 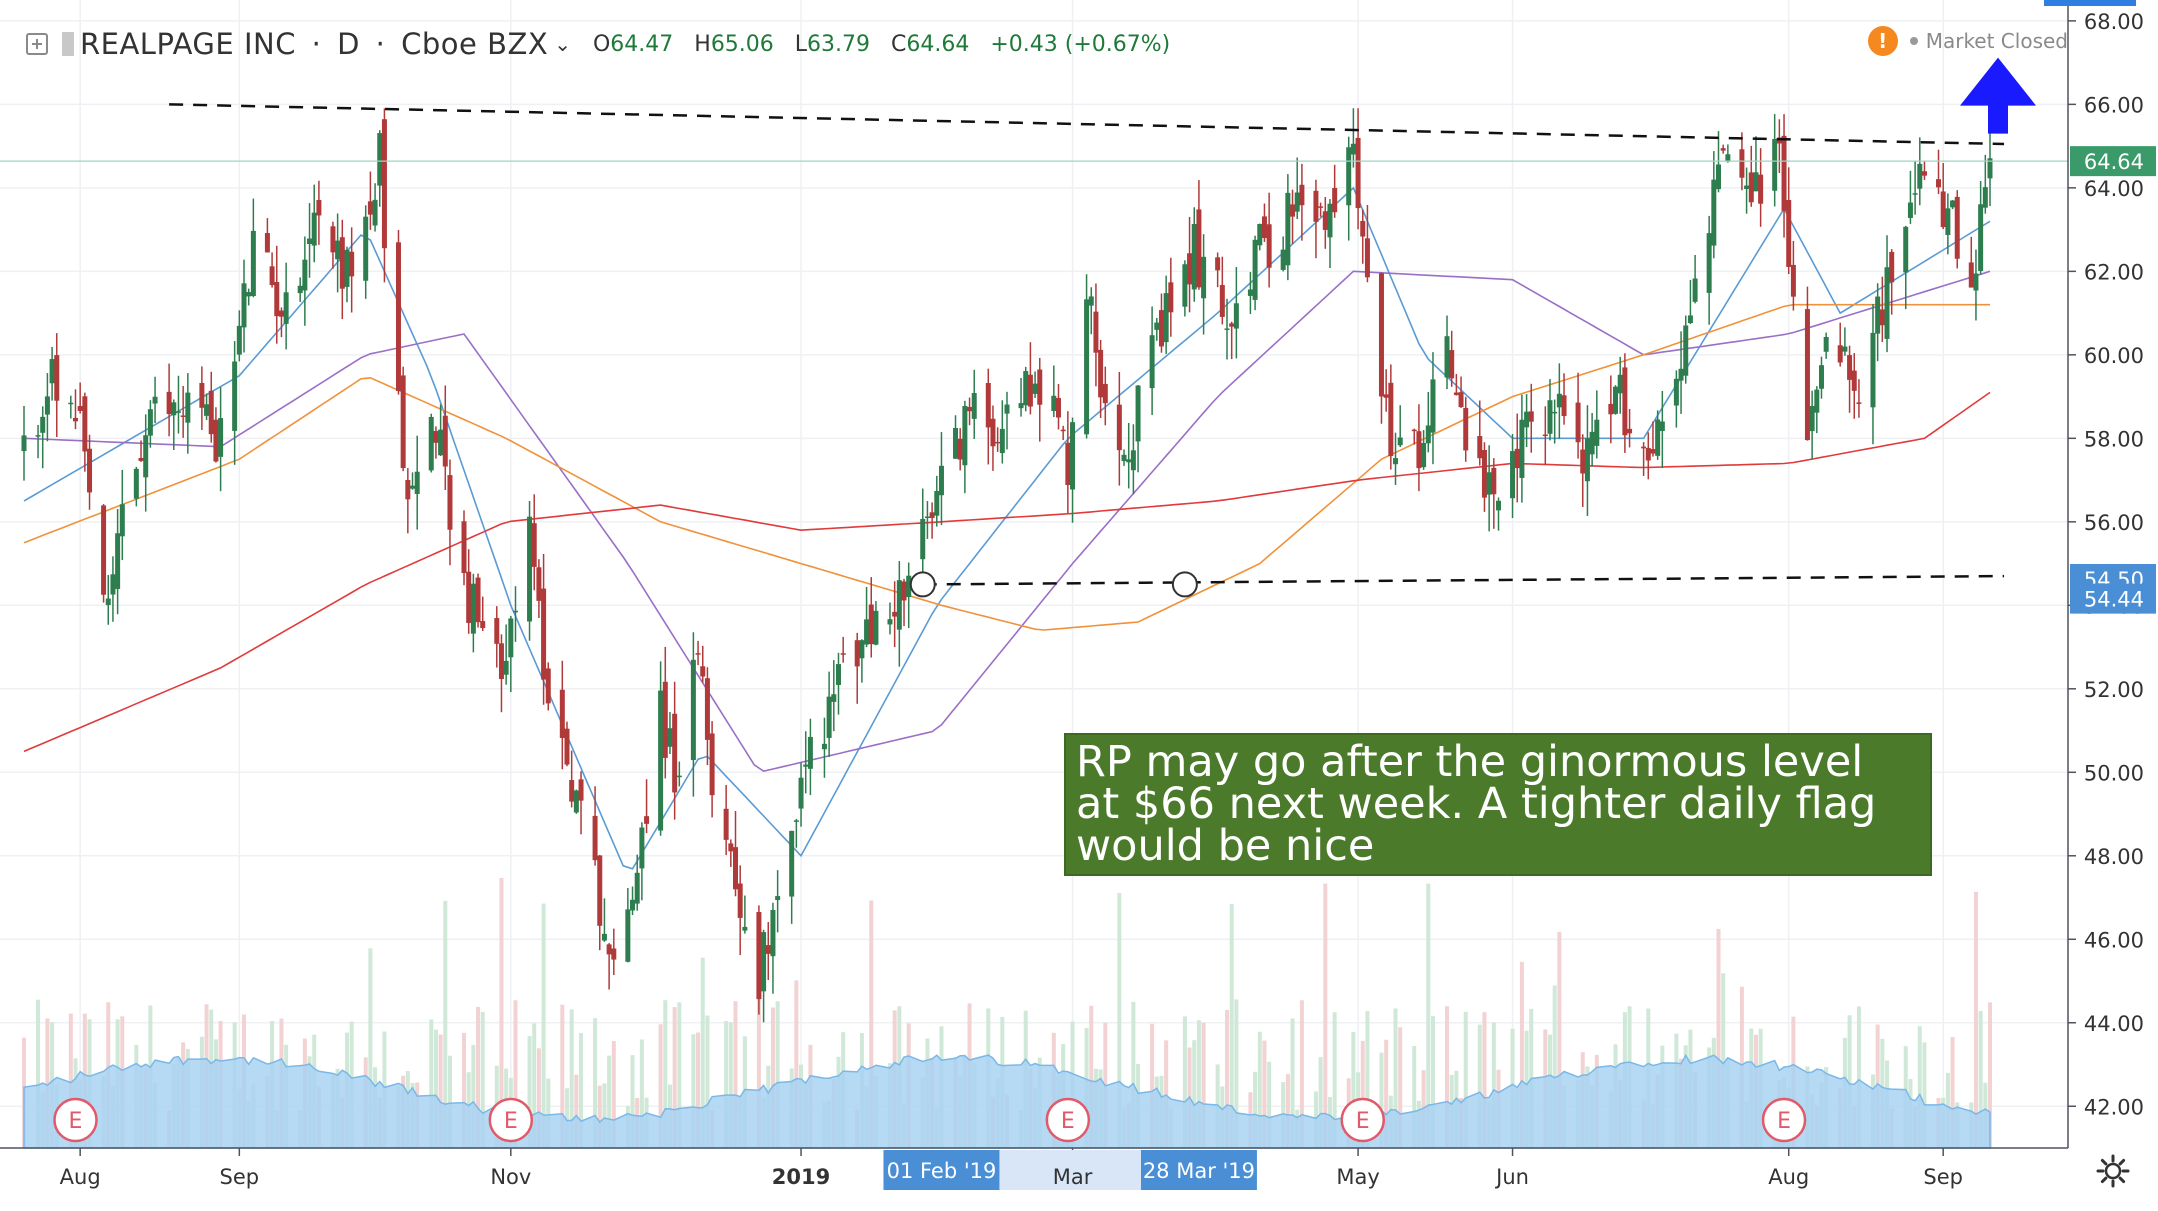 What do you see at coordinates (188, 44) in the screenshot?
I see `symbol-name: REALPAGE INC` at bounding box center [188, 44].